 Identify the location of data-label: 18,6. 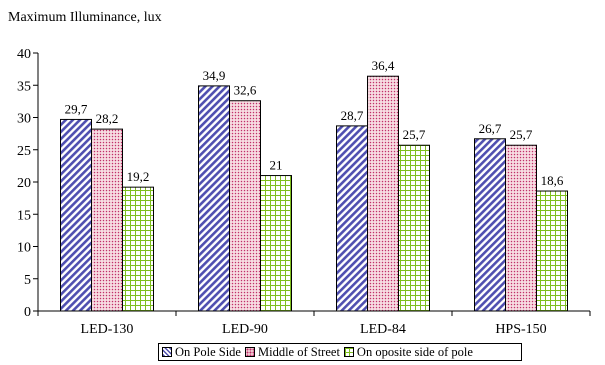
(552, 180).